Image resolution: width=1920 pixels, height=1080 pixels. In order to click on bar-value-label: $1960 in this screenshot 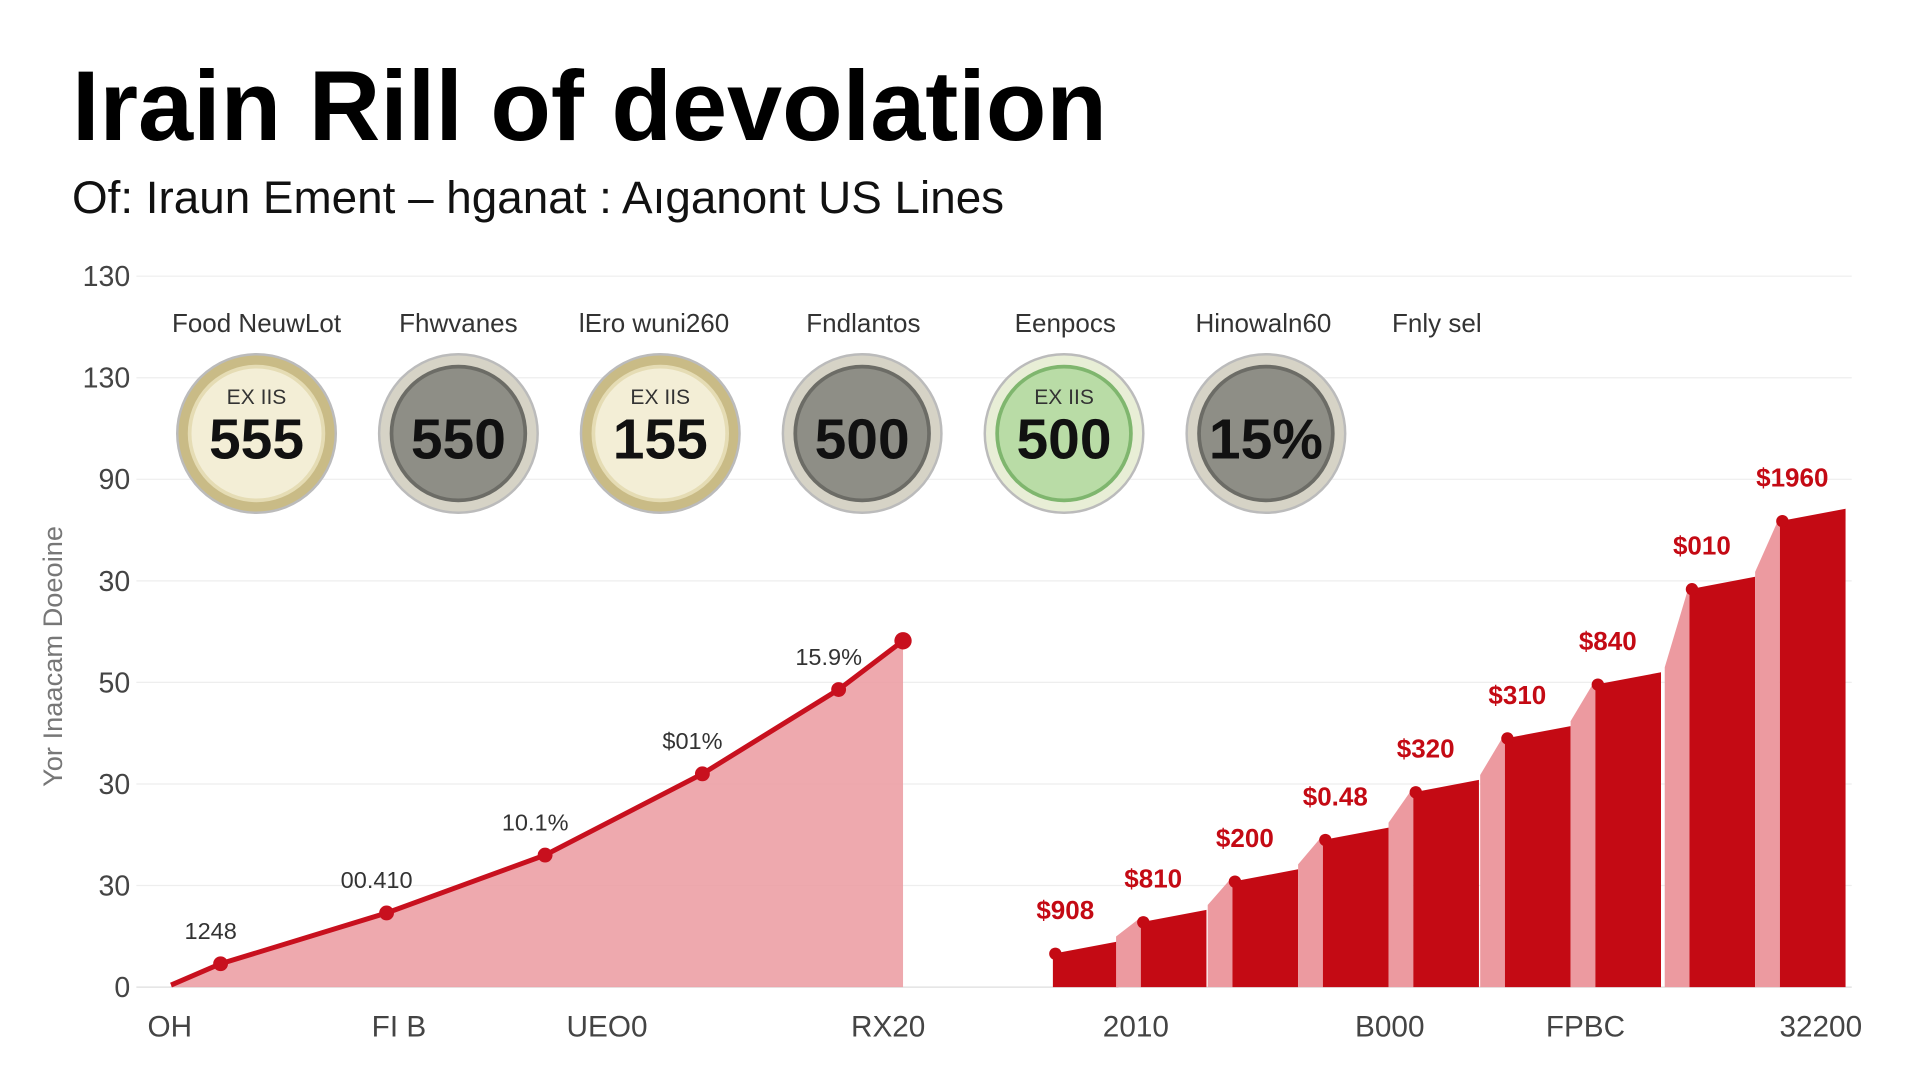, I will do `click(1792, 477)`.